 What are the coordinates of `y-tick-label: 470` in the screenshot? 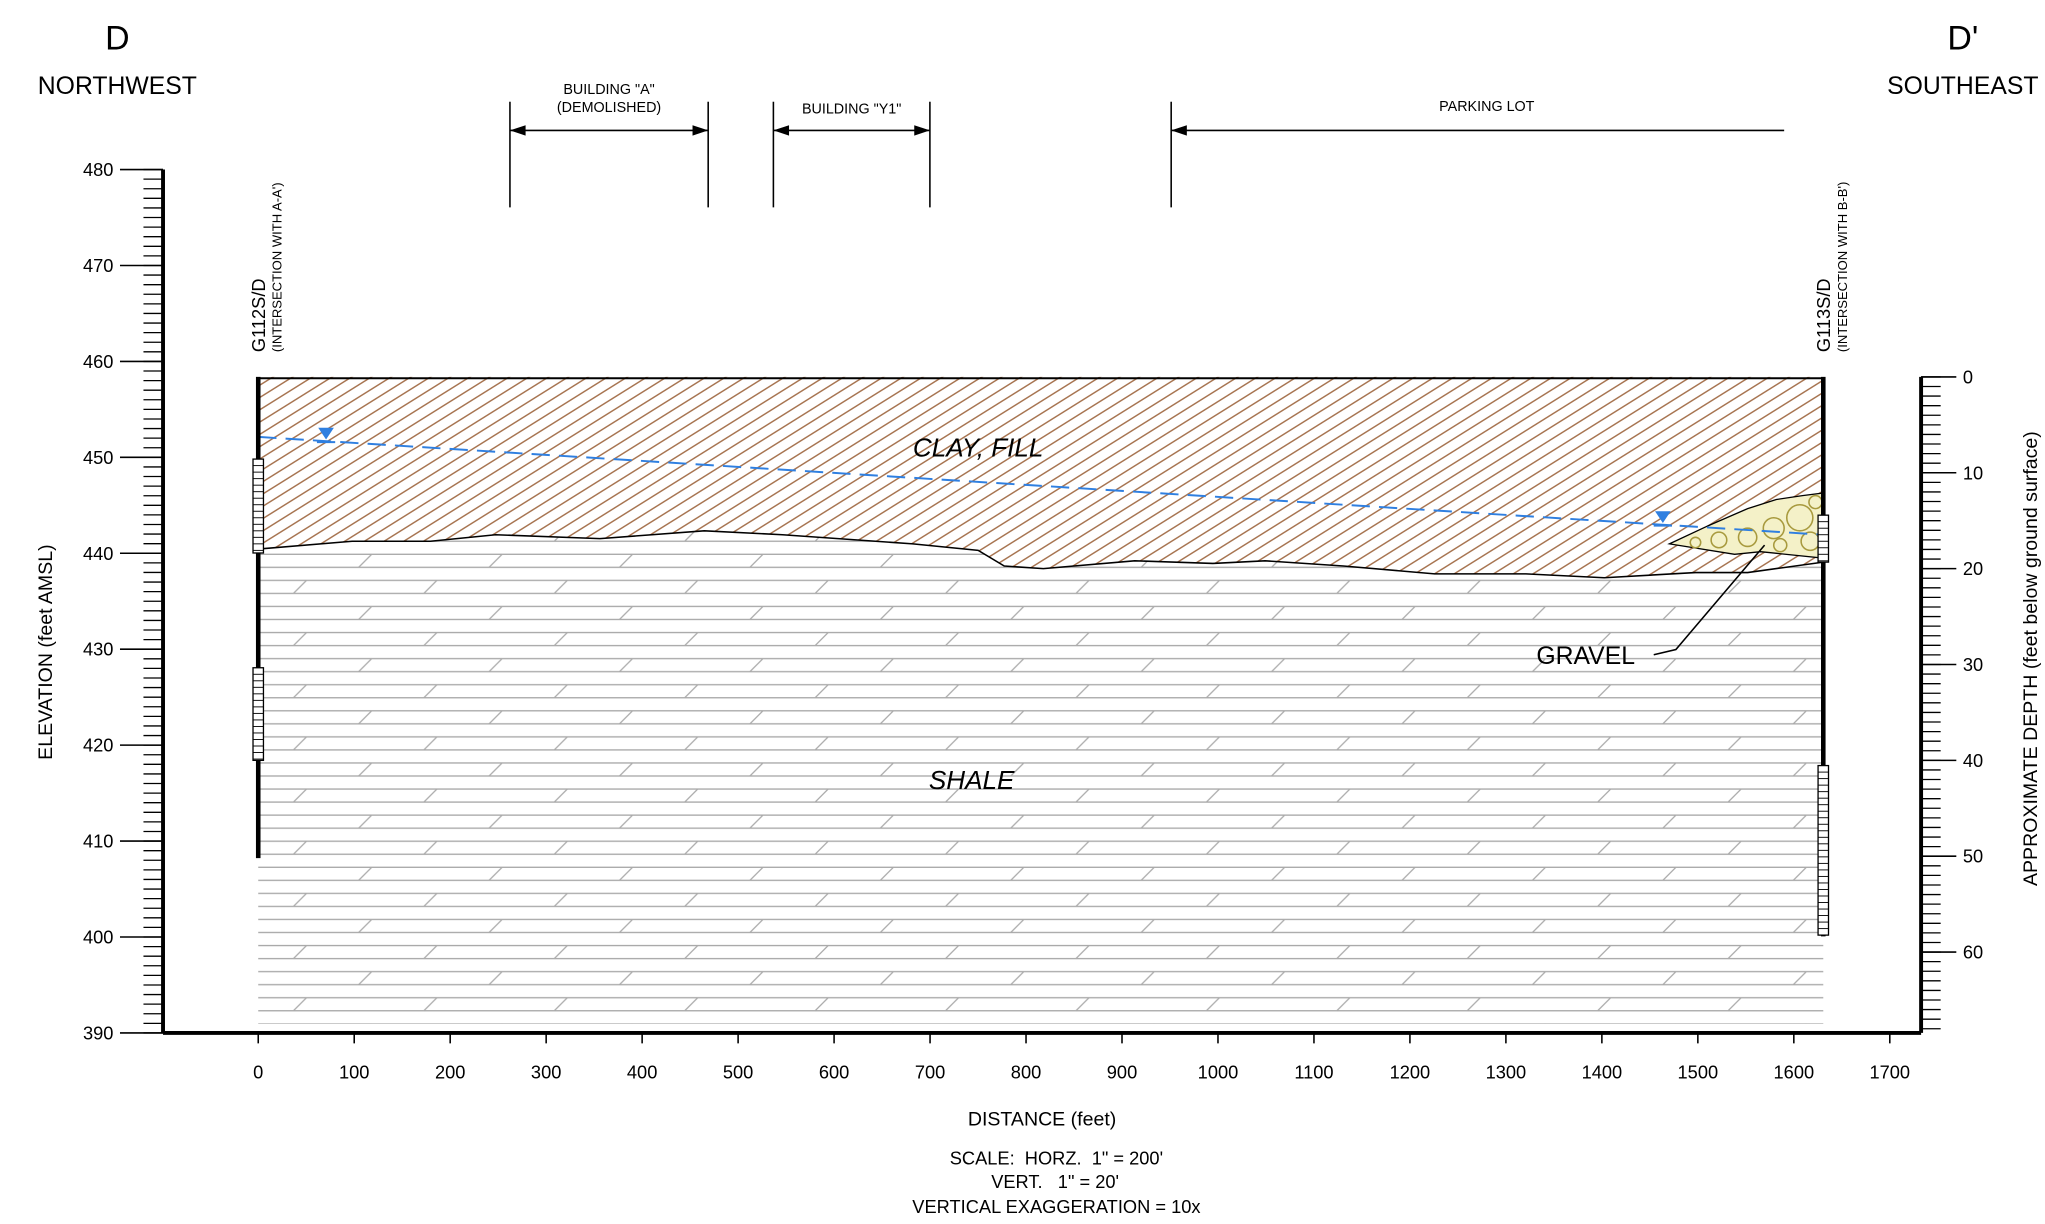 It's located at (98, 265).